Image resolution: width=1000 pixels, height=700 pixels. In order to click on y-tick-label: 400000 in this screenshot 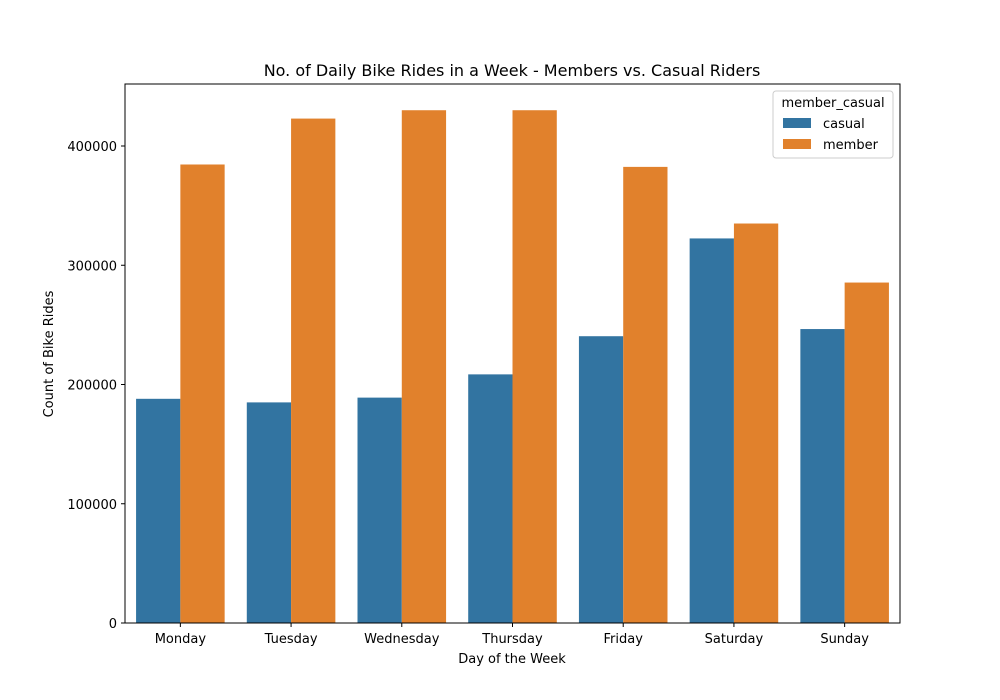, I will do `click(92, 147)`.